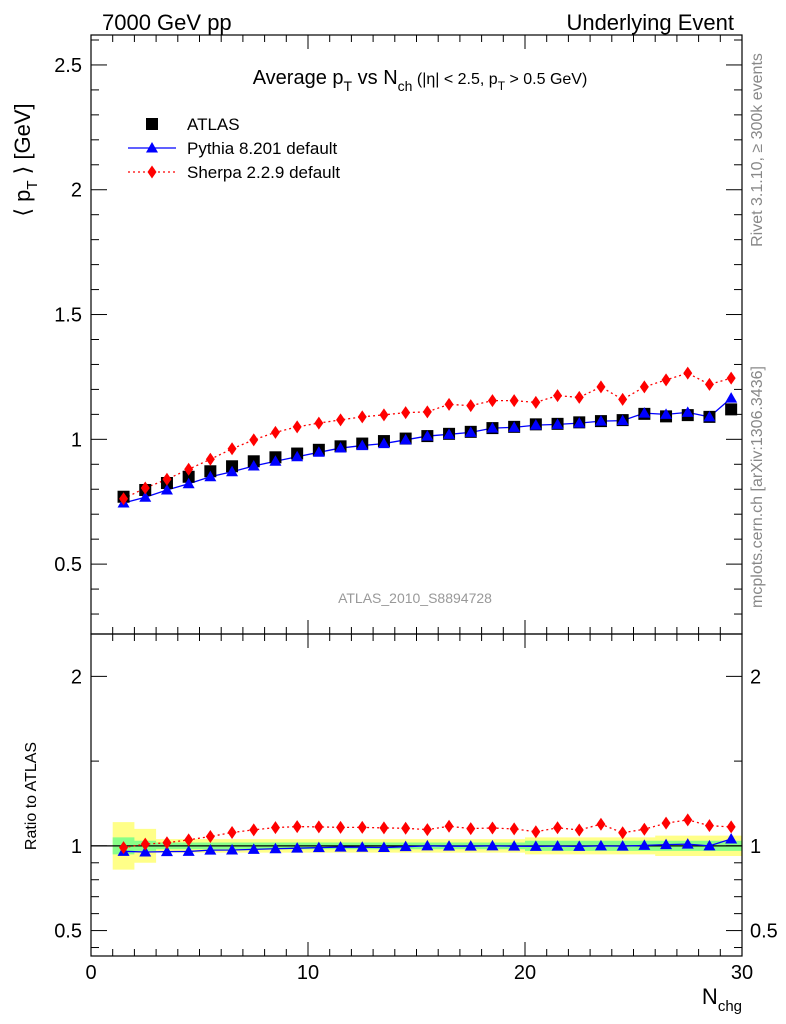 Image resolution: width=786 pixels, height=1024 pixels. What do you see at coordinates (730, 1006) in the screenshot?
I see `x-label-sub: chg` at bounding box center [730, 1006].